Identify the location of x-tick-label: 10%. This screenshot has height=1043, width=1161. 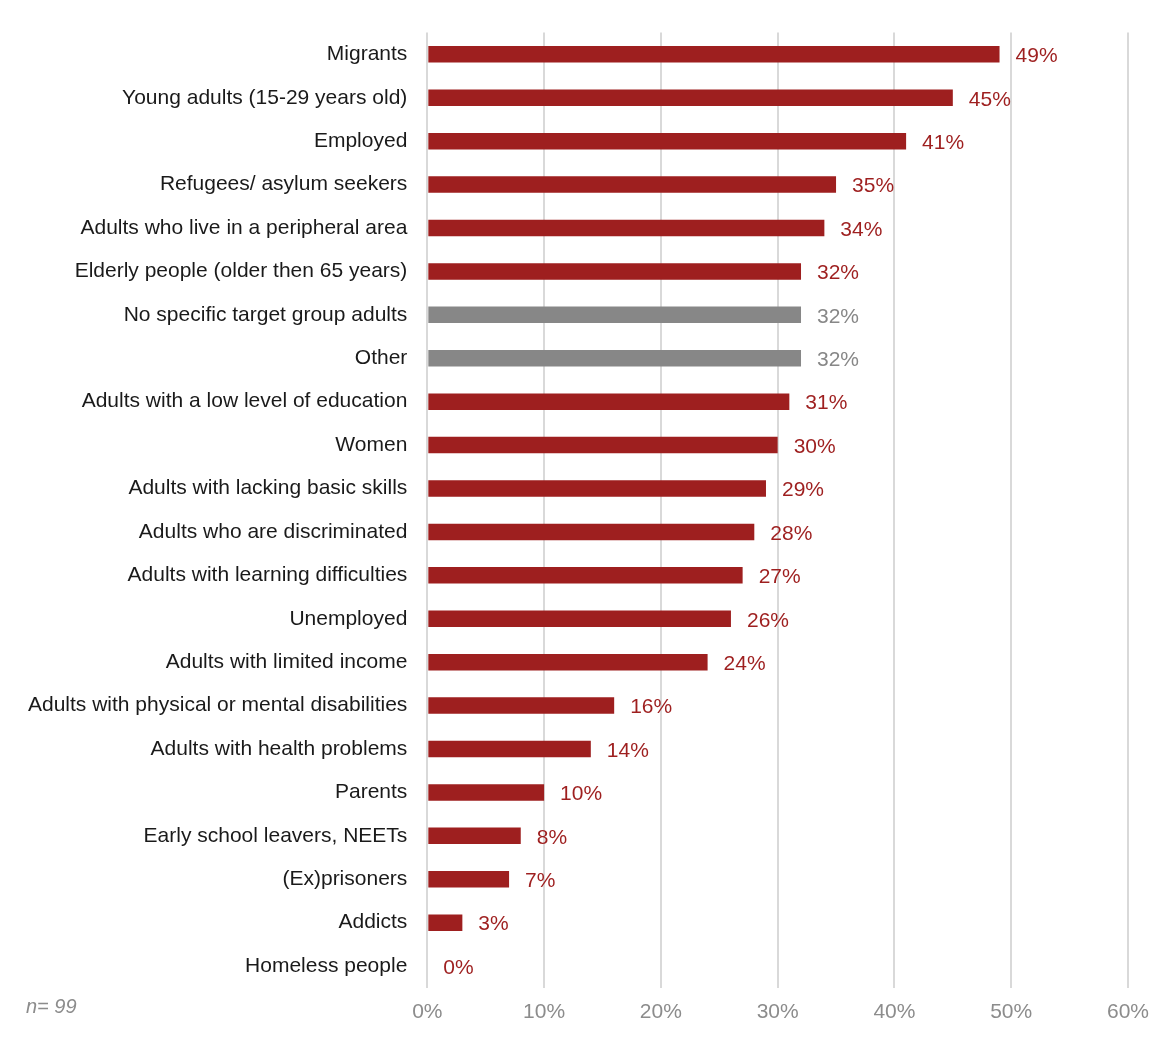
(544, 1011).